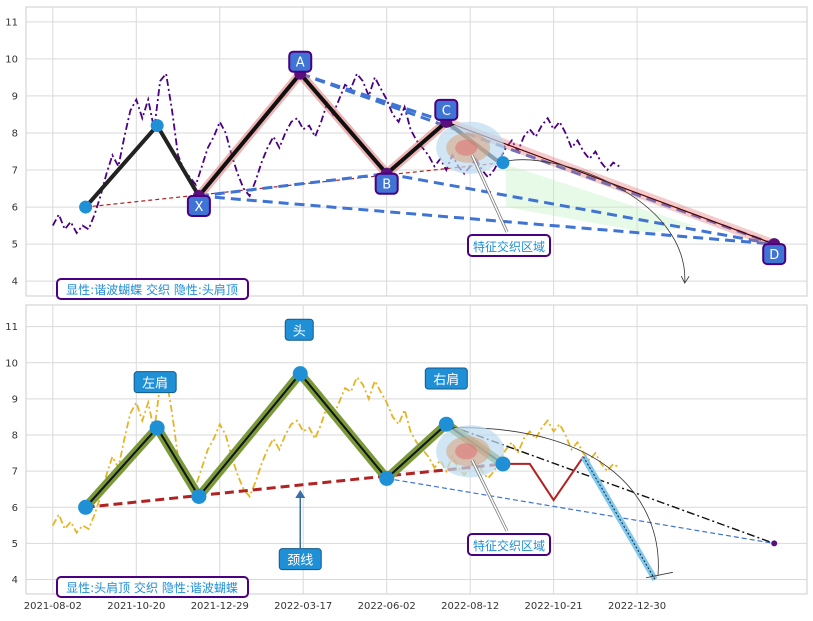 This screenshot has width=813, height=621. I want to click on projection-arrow, so click(596, 221).